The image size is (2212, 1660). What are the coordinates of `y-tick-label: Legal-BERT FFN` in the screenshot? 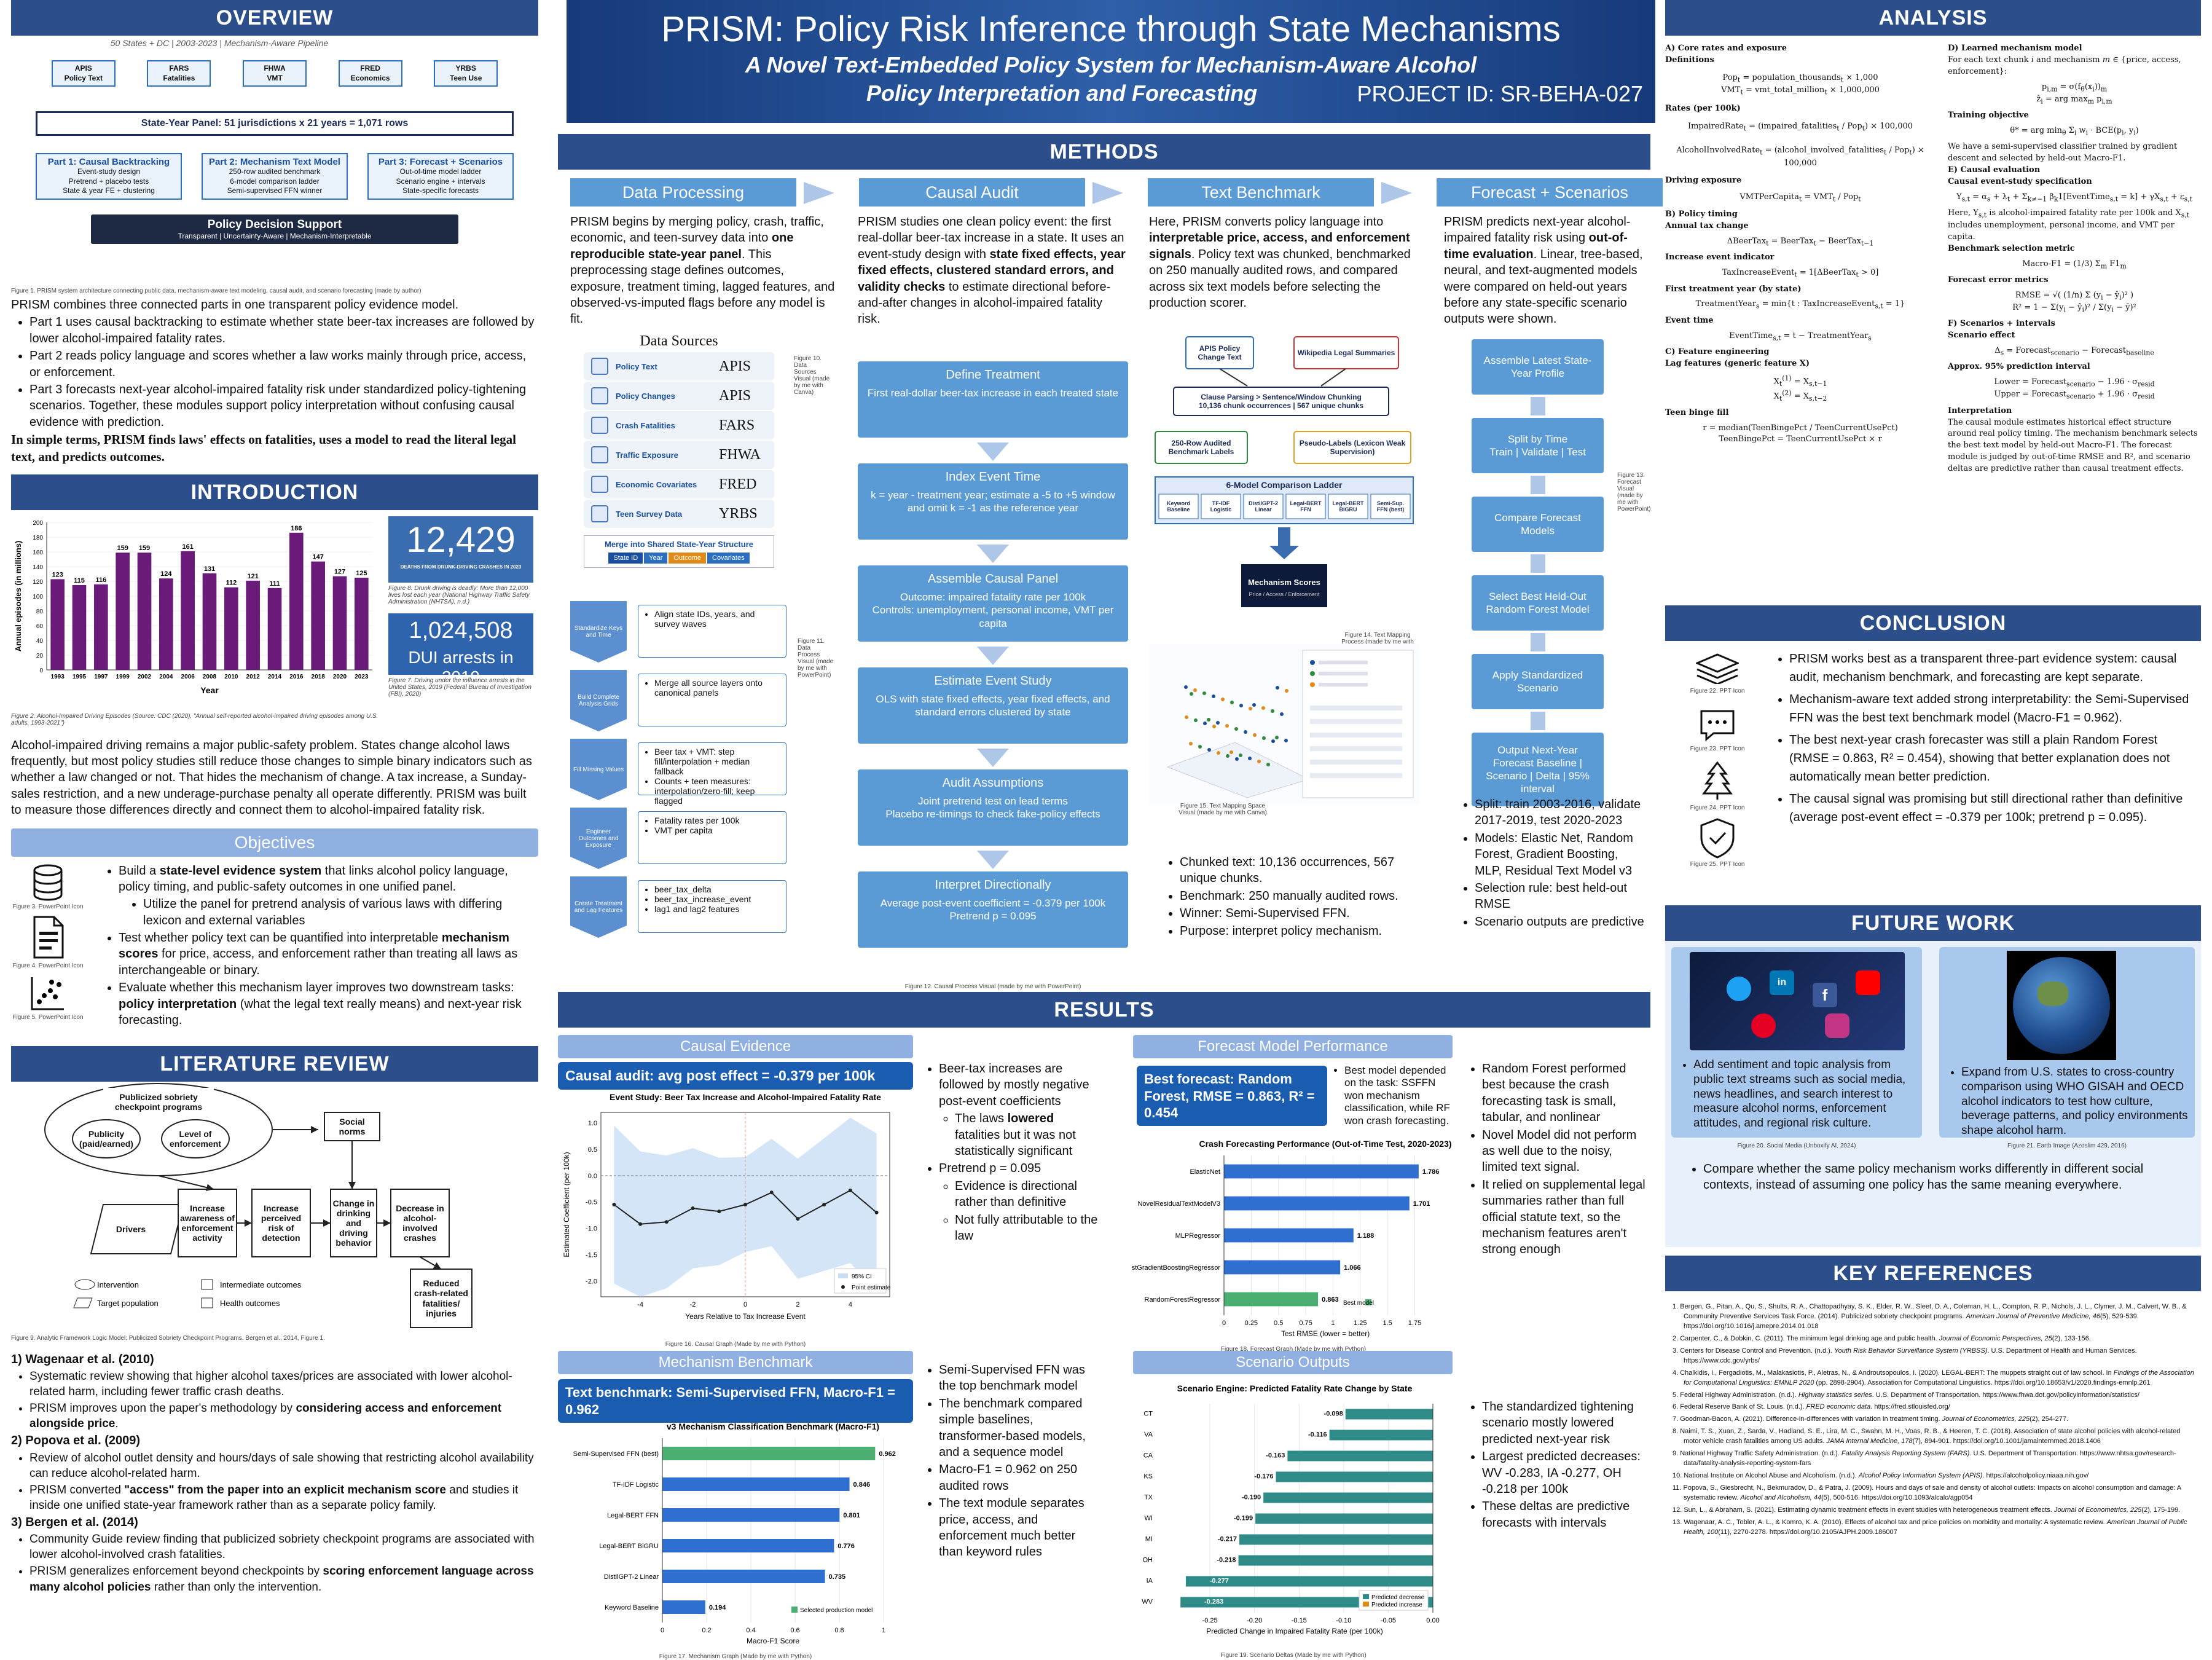 It's located at (633, 1515).